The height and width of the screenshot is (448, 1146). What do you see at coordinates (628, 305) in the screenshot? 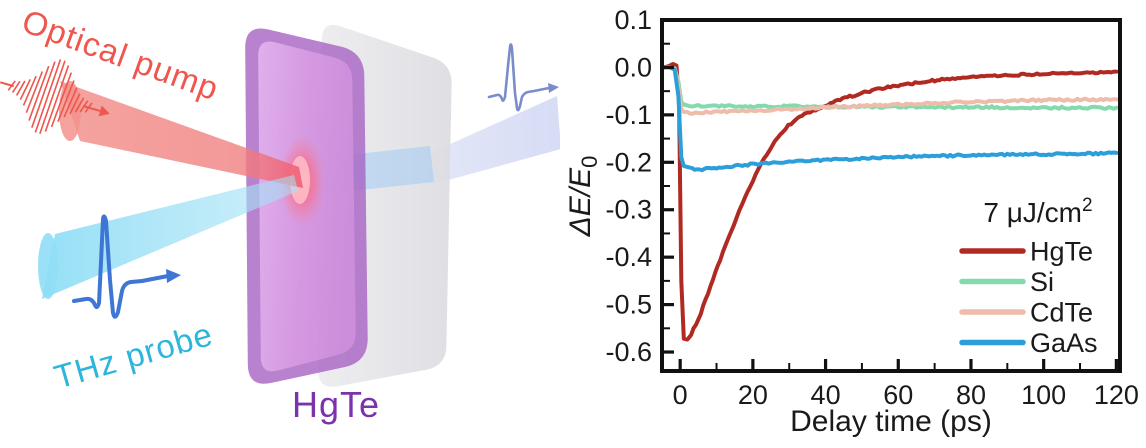
I see `y-tick-label: -0.5` at bounding box center [628, 305].